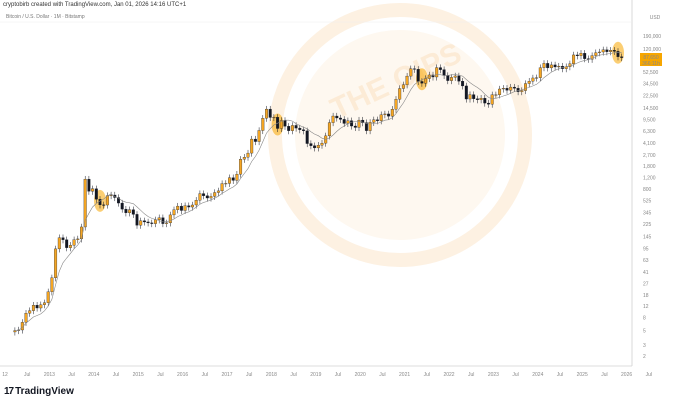  I want to click on tradingview-logo: 17 TradingView, so click(39, 391).